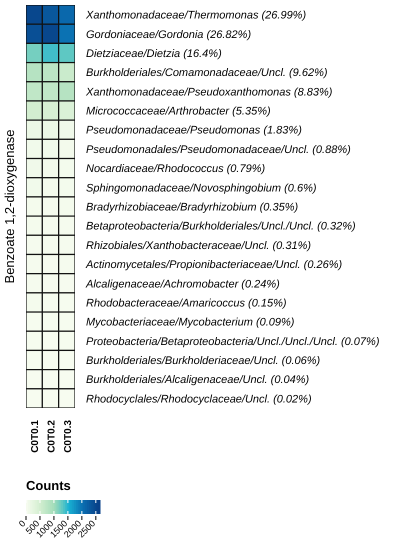  I want to click on color-bar-label: 0, so click(22, 523).